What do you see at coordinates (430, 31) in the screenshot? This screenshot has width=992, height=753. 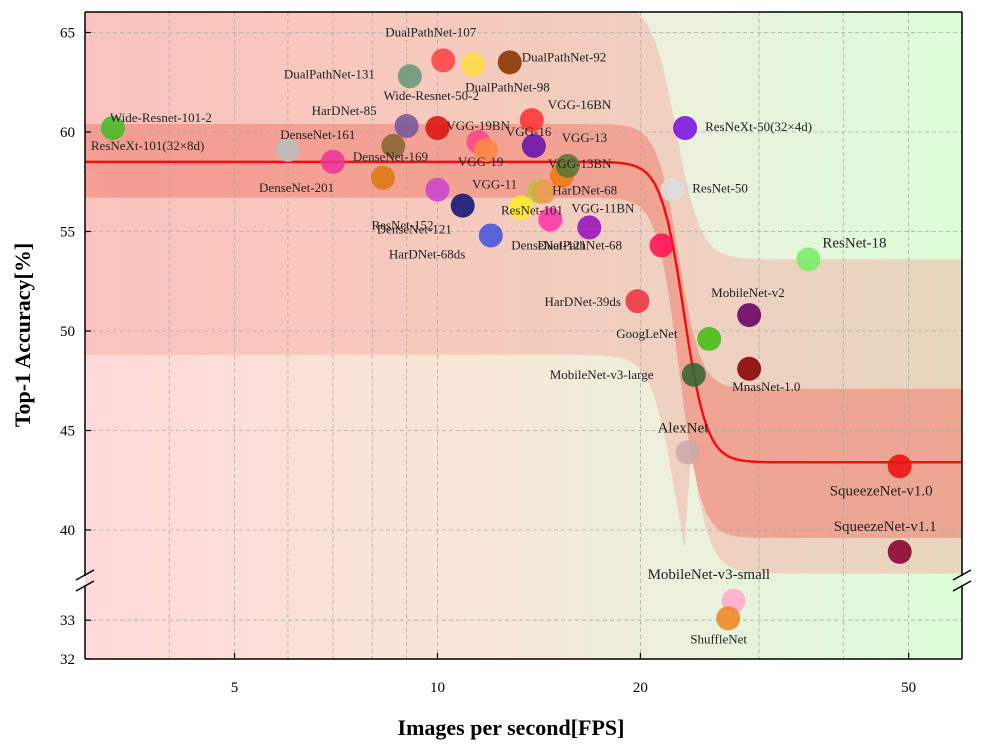 I see `point-label: DualPathNet-107` at bounding box center [430, 31].